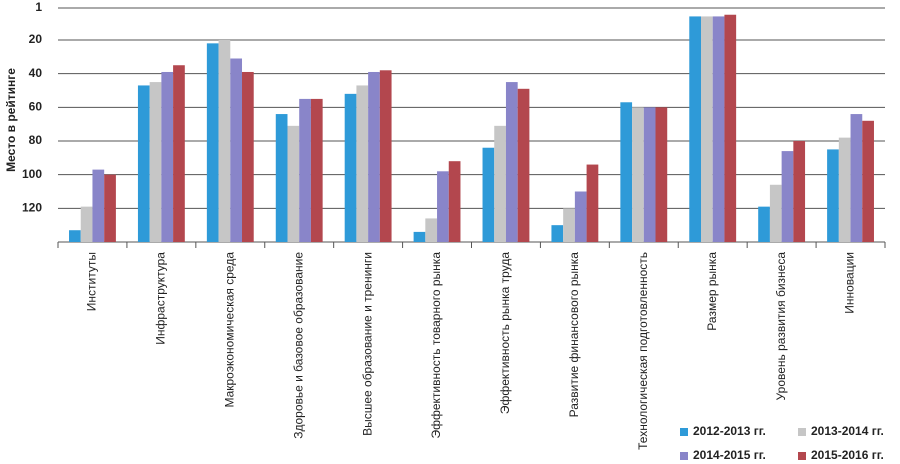 This screenshot has width=900, height=464. What do you see at coordinates (229, 330) in the screenshot?
I see `x-tick-label: Макроэкономическая среда` at bounding box center [229, 330].